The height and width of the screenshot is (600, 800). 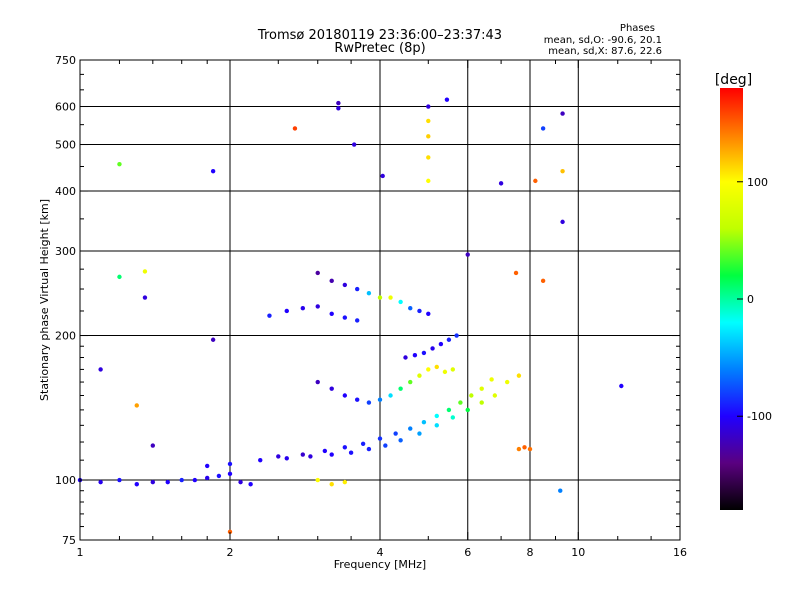 I want to click on colorbar-ticks: 100 0 -100, so click(x=754, y=299).